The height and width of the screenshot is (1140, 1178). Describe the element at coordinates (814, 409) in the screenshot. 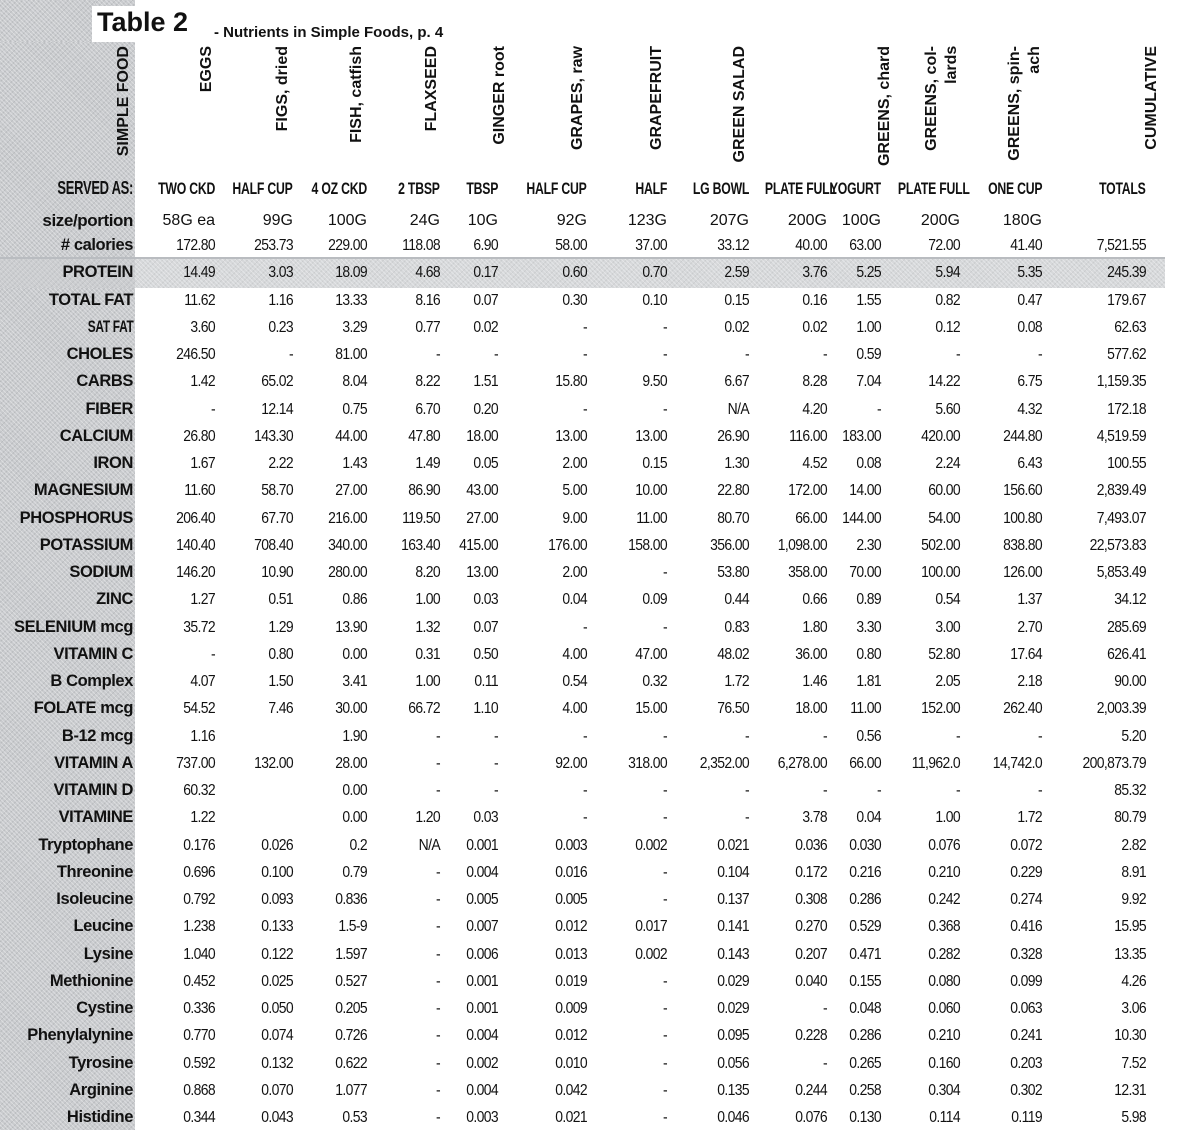

I see `table-cell: 4.20` at that location.